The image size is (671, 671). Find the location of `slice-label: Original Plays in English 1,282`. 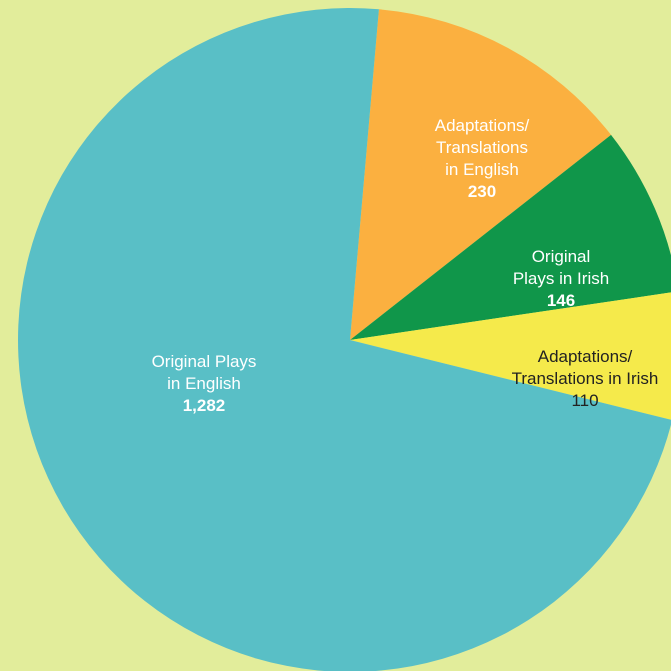

slice-label: Original Plays in English 1,282 is located at coordinates (204, 383).